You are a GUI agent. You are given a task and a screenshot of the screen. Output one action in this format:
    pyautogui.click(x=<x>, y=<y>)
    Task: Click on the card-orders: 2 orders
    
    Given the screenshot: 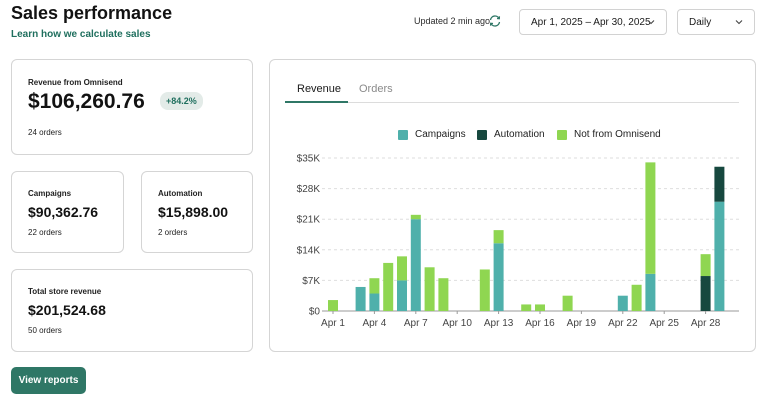 What is the action you would take?
    pyautogui.click(x=173, y=232)
    